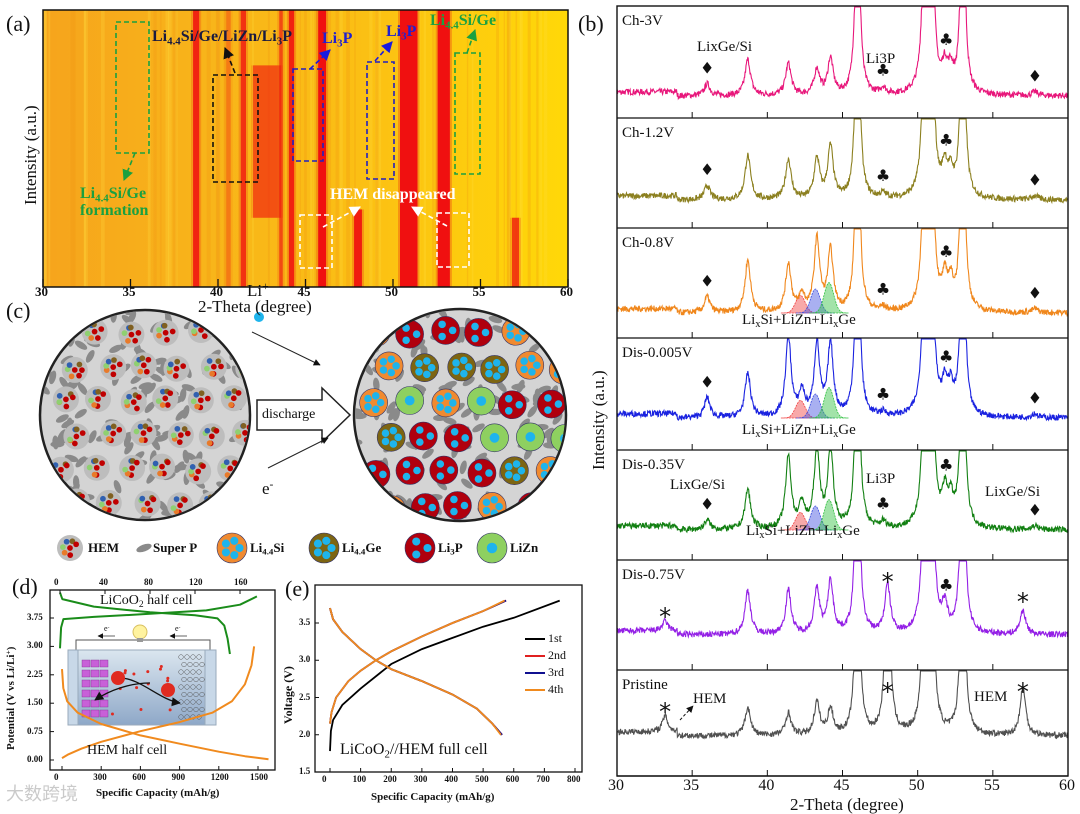 The width and height of the screenshot is (1080, 814). What do you see at coordinates (463, 22) in the screenshot?
I see `annotation-green-box-right: Li4.4Si/Ge` at bounding box center [463, 22].